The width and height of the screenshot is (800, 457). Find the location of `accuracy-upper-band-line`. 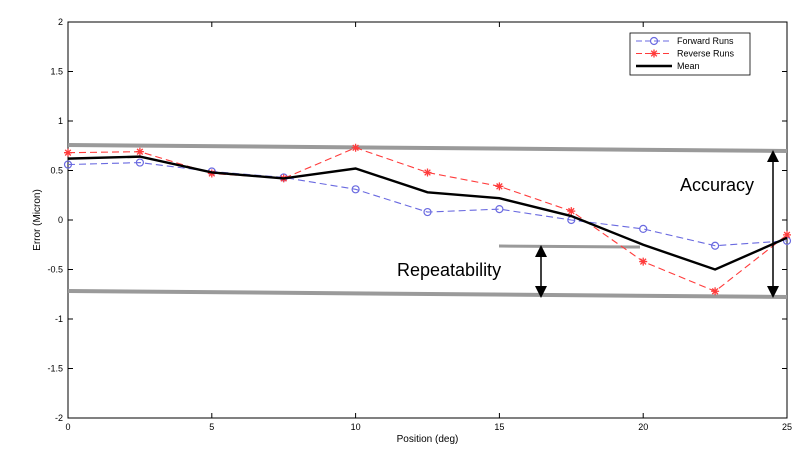

accuracy-upper-band-line is located at coordinates (427, 148).